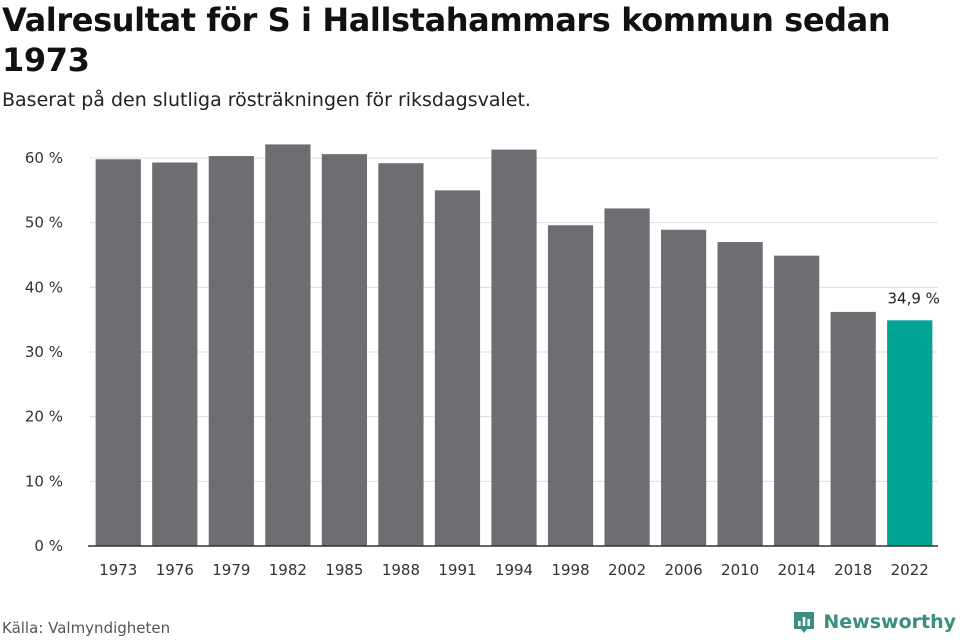 The image size is (960, 640). What do you see at coordinates (804, 622) in the screenshot?
I see `newsworthy-logo-icon` at bounding box center [804, 622].